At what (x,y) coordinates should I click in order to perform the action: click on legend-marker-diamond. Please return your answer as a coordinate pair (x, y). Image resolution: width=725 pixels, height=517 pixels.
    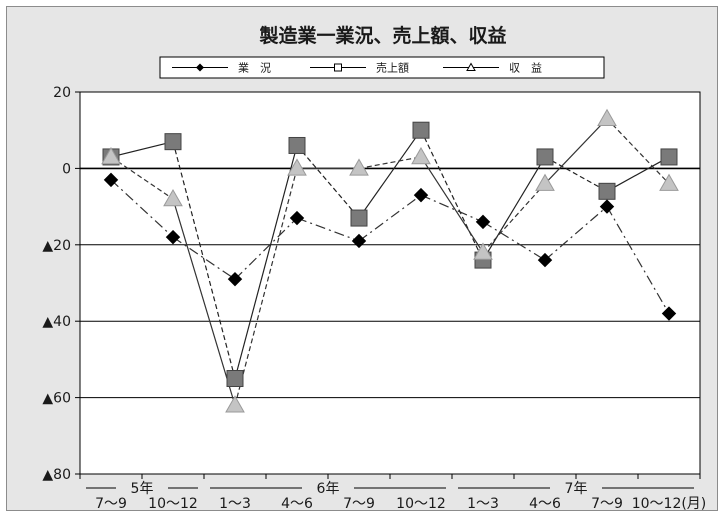
    Looking at the image, I should click on (200, 67).